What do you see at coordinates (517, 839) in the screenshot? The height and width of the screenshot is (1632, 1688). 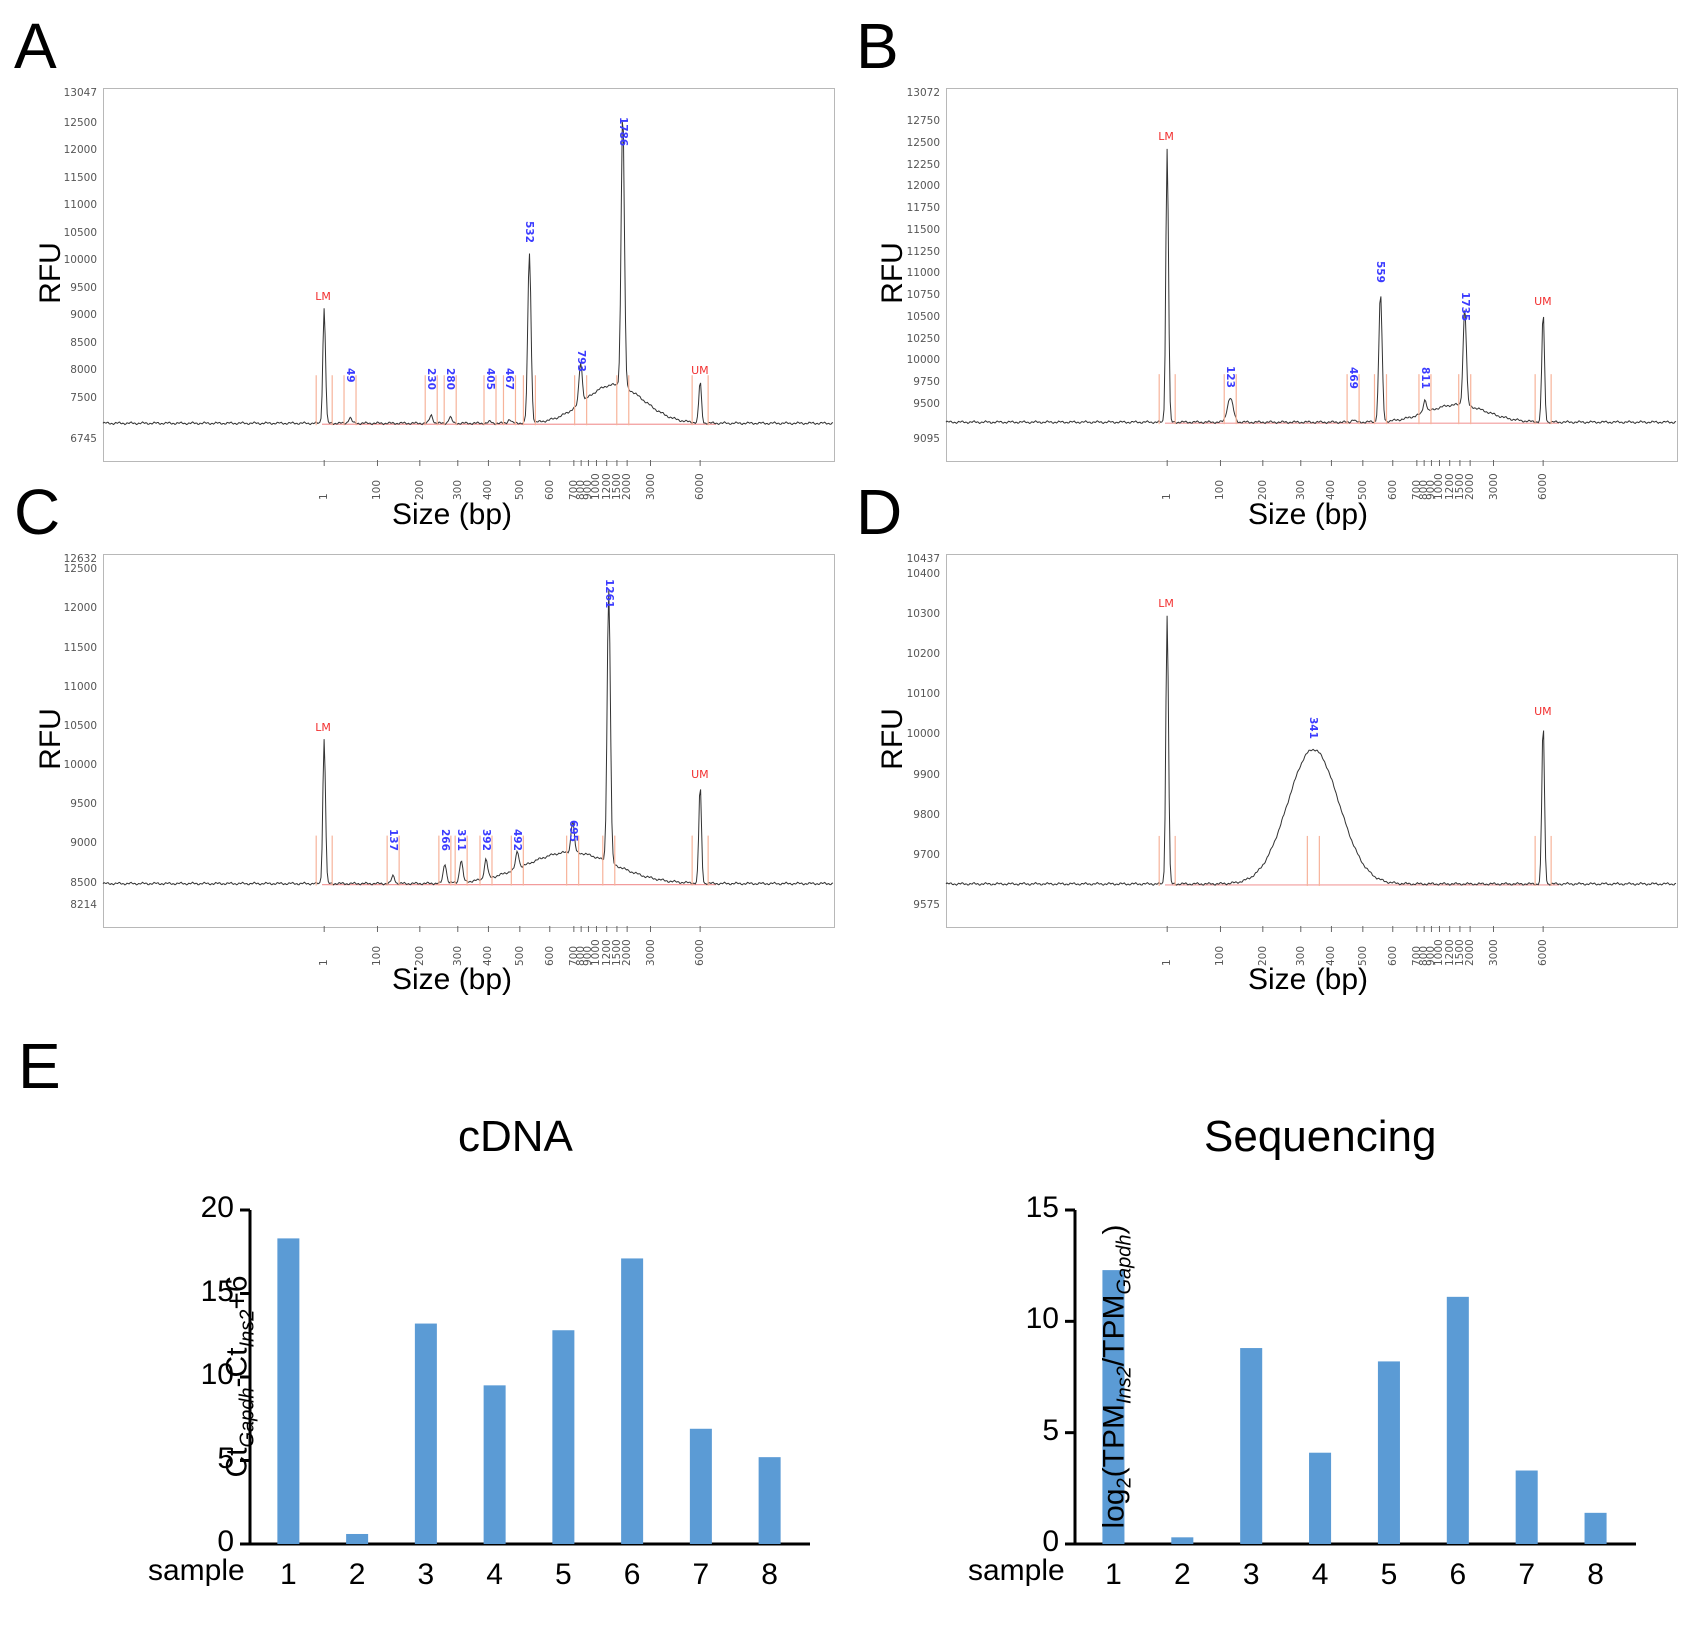 I see `peak-label: 492` at bounding box center [517, 839].